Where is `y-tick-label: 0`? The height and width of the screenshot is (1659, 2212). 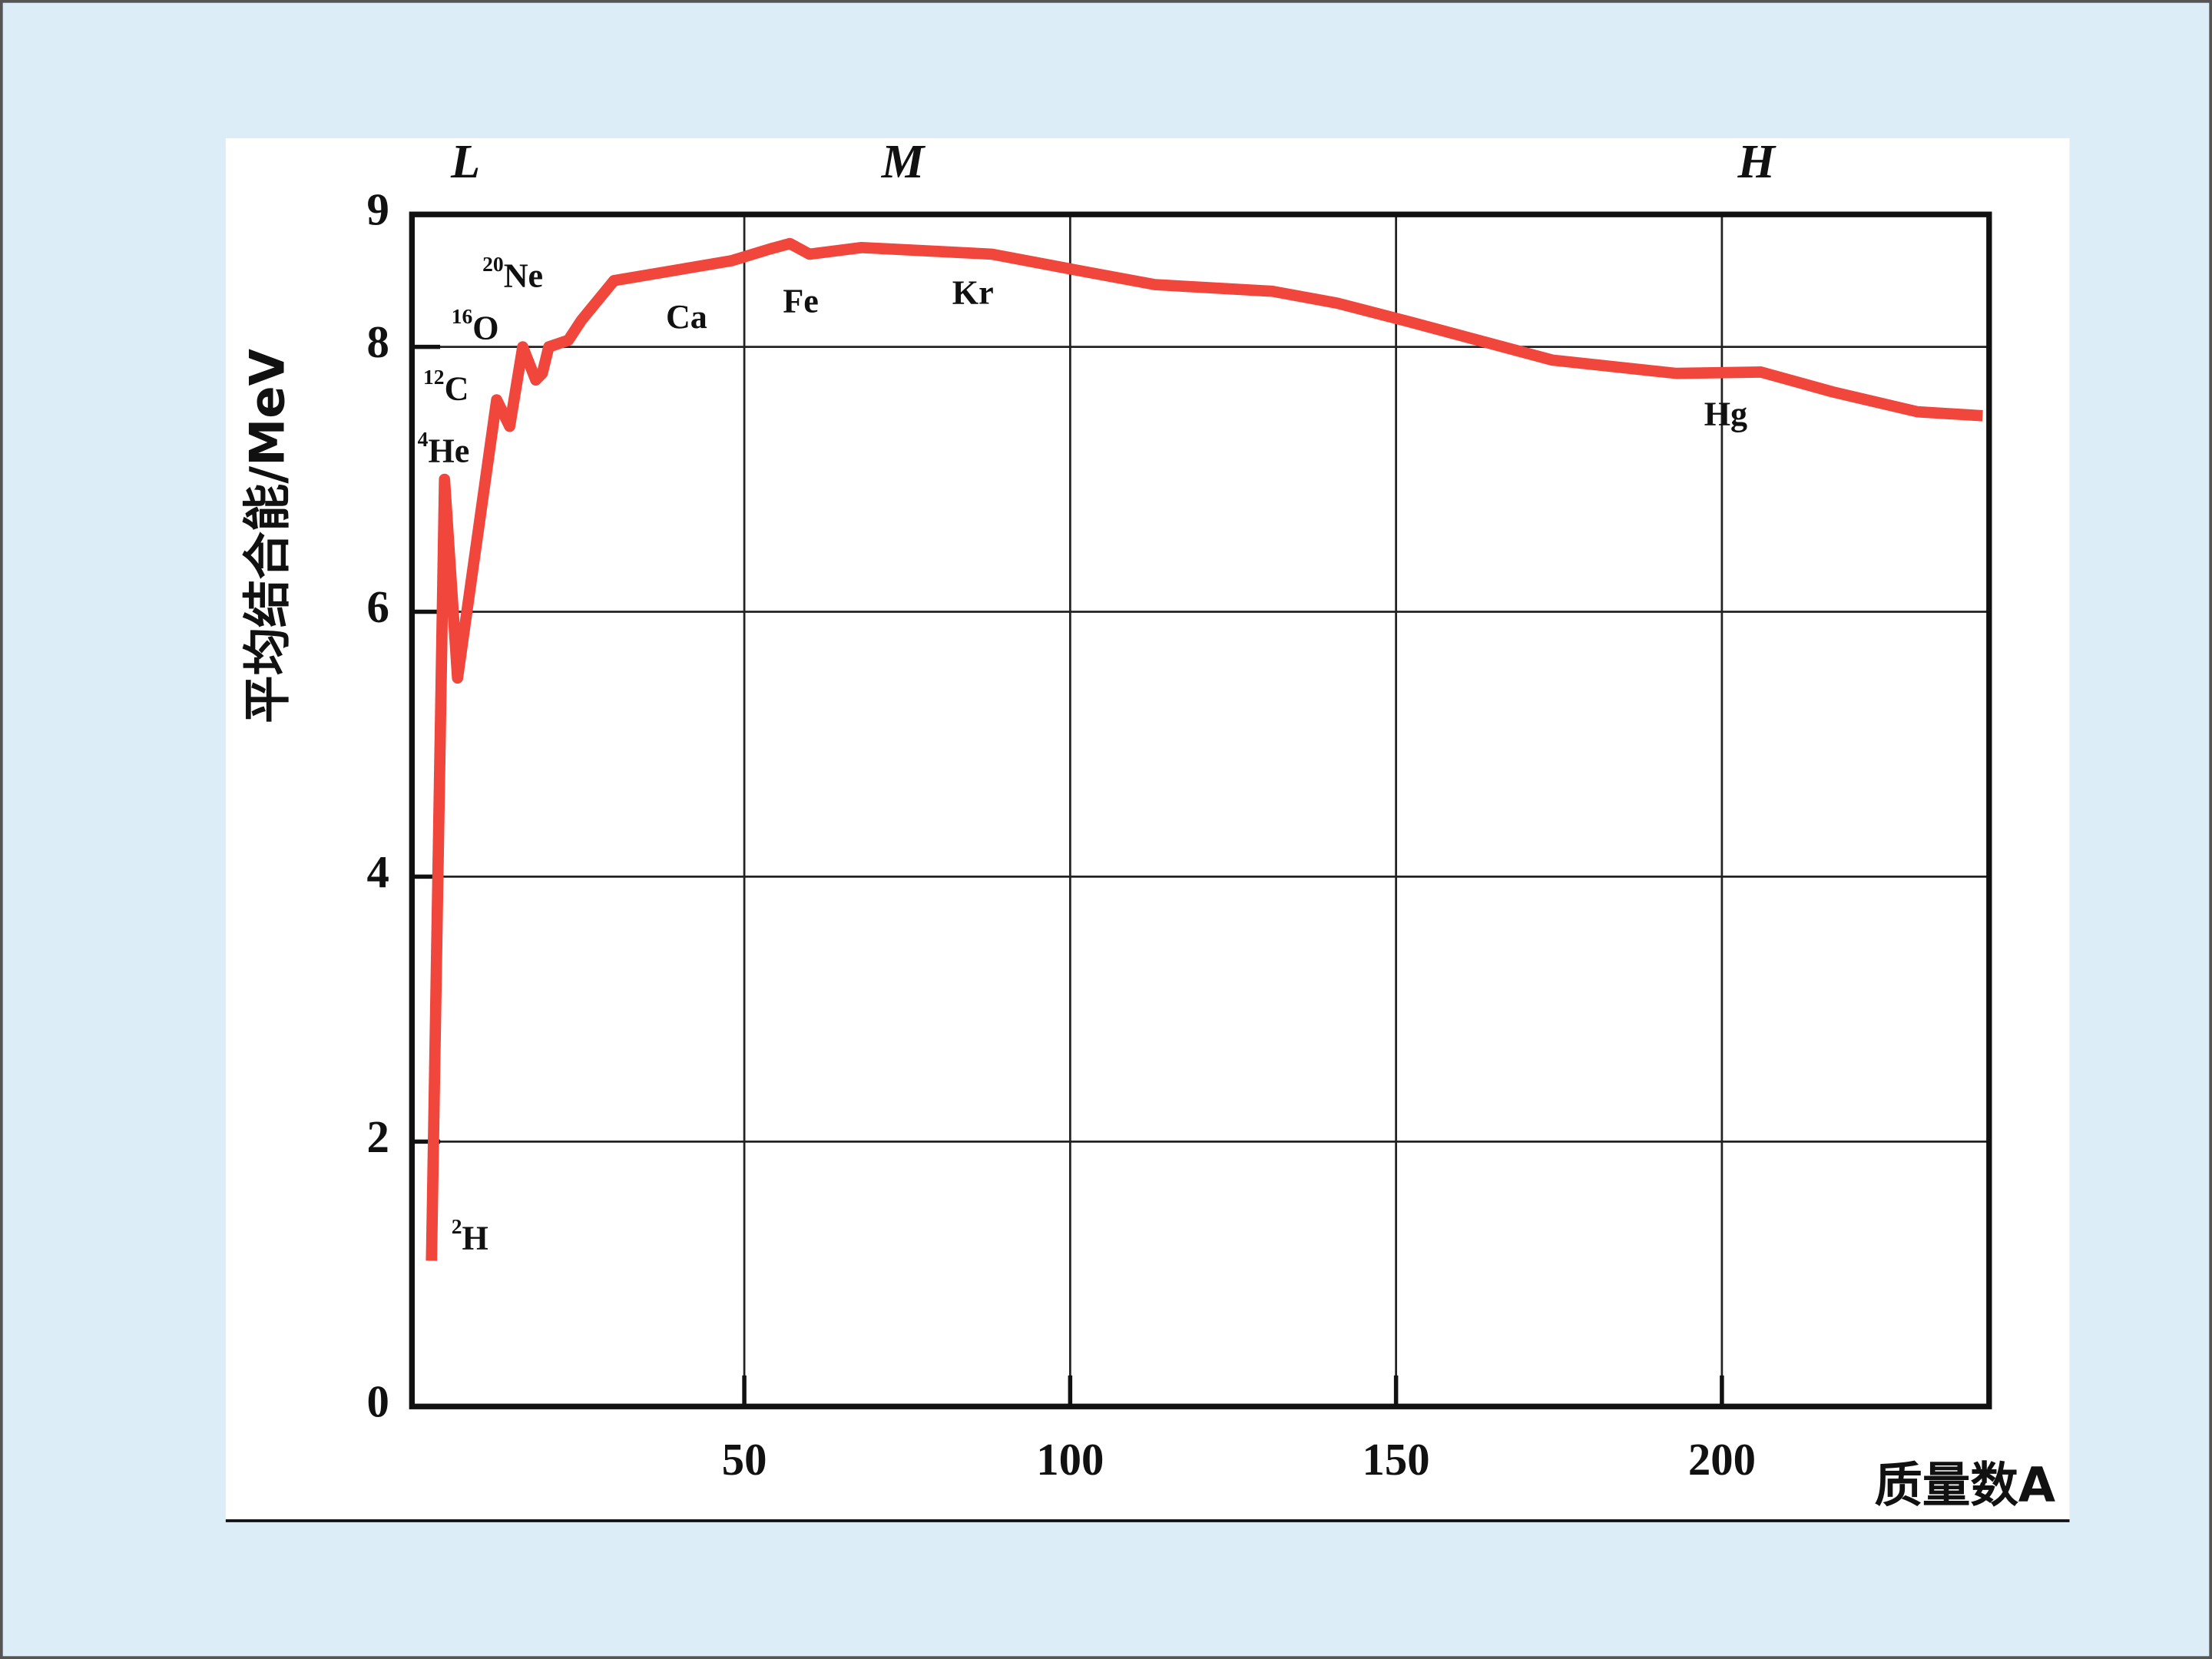 y-tick-label: 0 is located at coordinates (378, 1402).